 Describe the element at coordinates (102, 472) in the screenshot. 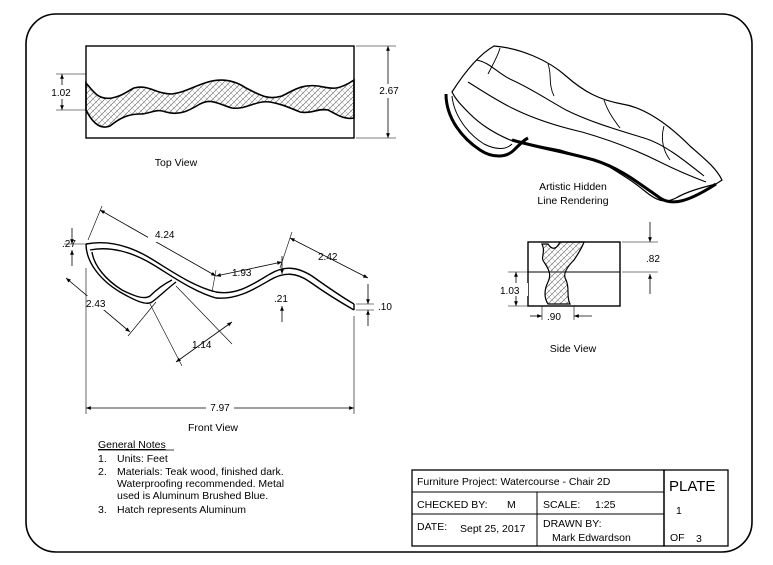

I see `note-2-number: 2.` at that location.